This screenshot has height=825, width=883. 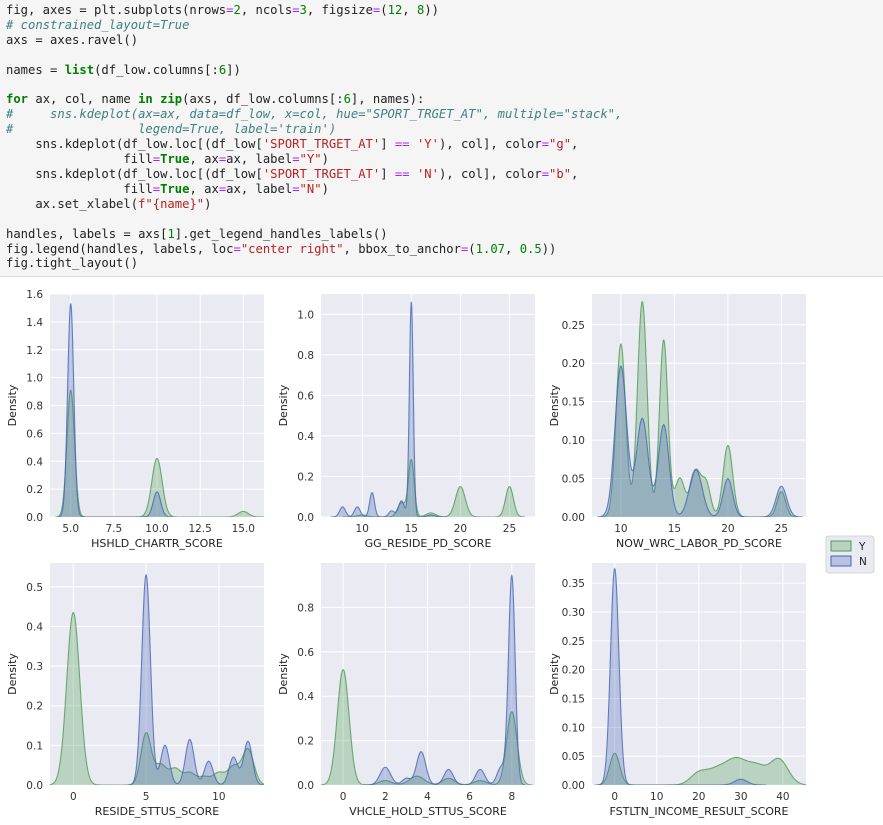 What do you see at coordinates (402, 248) in the screenshot?
I see `code-token: , bbox_to_anchor` at bounding box center [402, 248].